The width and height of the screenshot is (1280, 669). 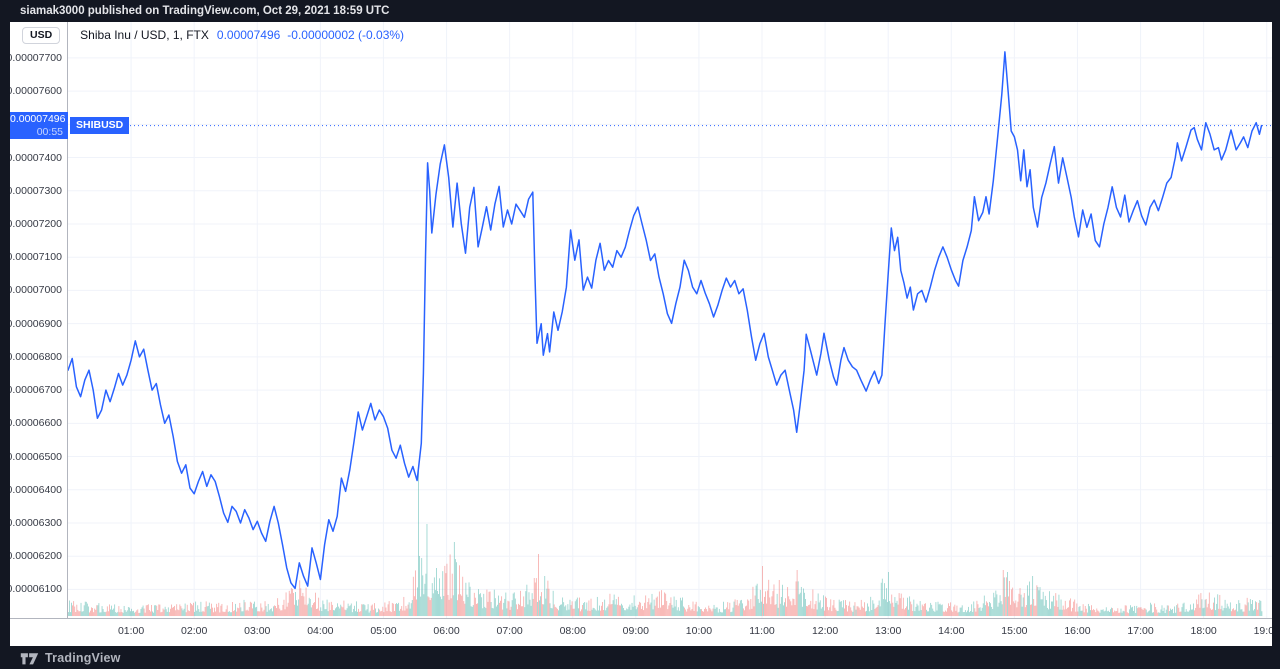 I want to click on price-axis-label: 0.00007200, so click(x=36, y=223).